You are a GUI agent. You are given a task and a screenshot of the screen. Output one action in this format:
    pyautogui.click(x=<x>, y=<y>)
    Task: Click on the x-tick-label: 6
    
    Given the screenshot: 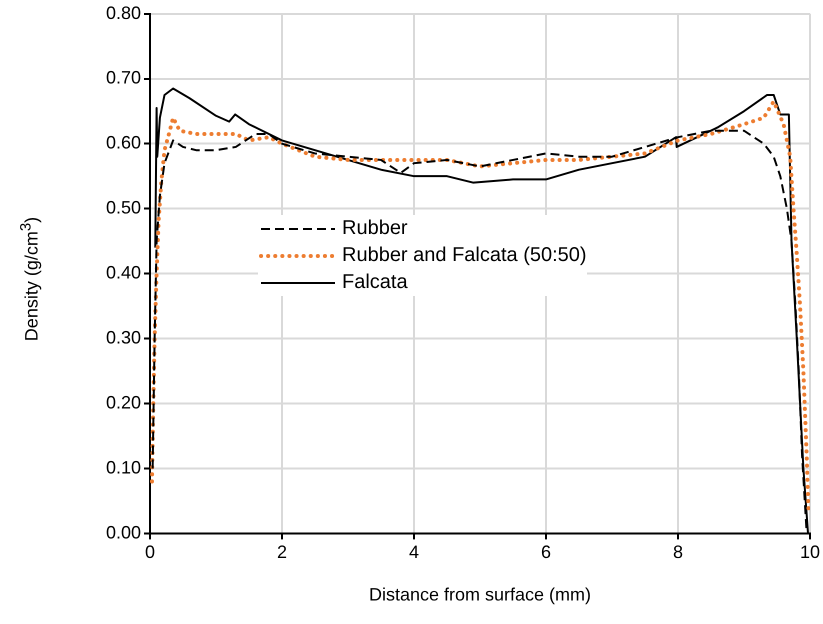 What is the action you would take?
    pyautogui.click(x=545, y=552)
    